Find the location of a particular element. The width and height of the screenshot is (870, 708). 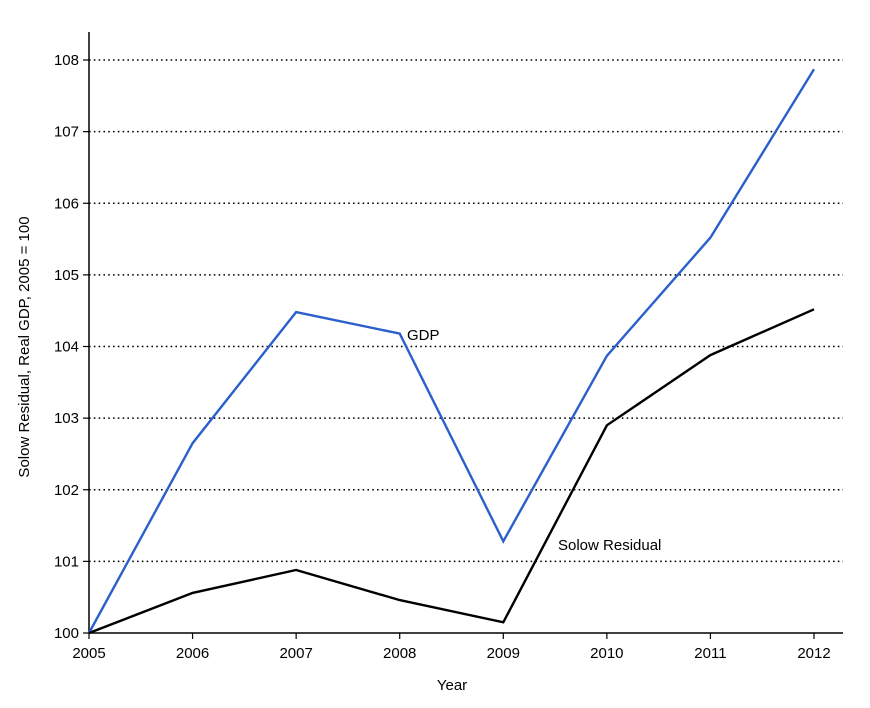

solow-residual-series-label: Solow Residual is located at coordinates (609, 545).